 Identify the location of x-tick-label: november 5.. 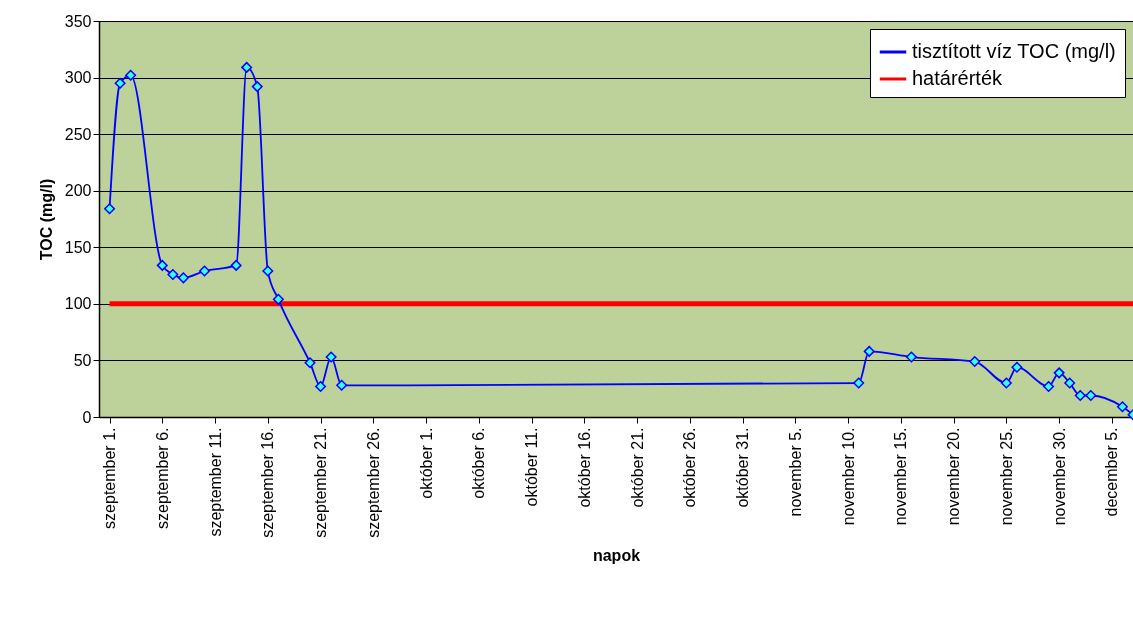
(795, 472).